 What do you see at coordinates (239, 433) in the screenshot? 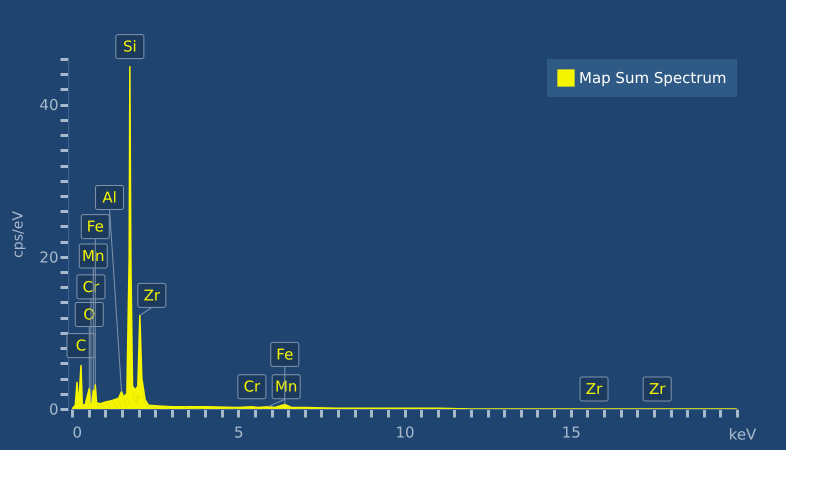
I see `x-tick-label: 5` at bounding box center [239, 433].